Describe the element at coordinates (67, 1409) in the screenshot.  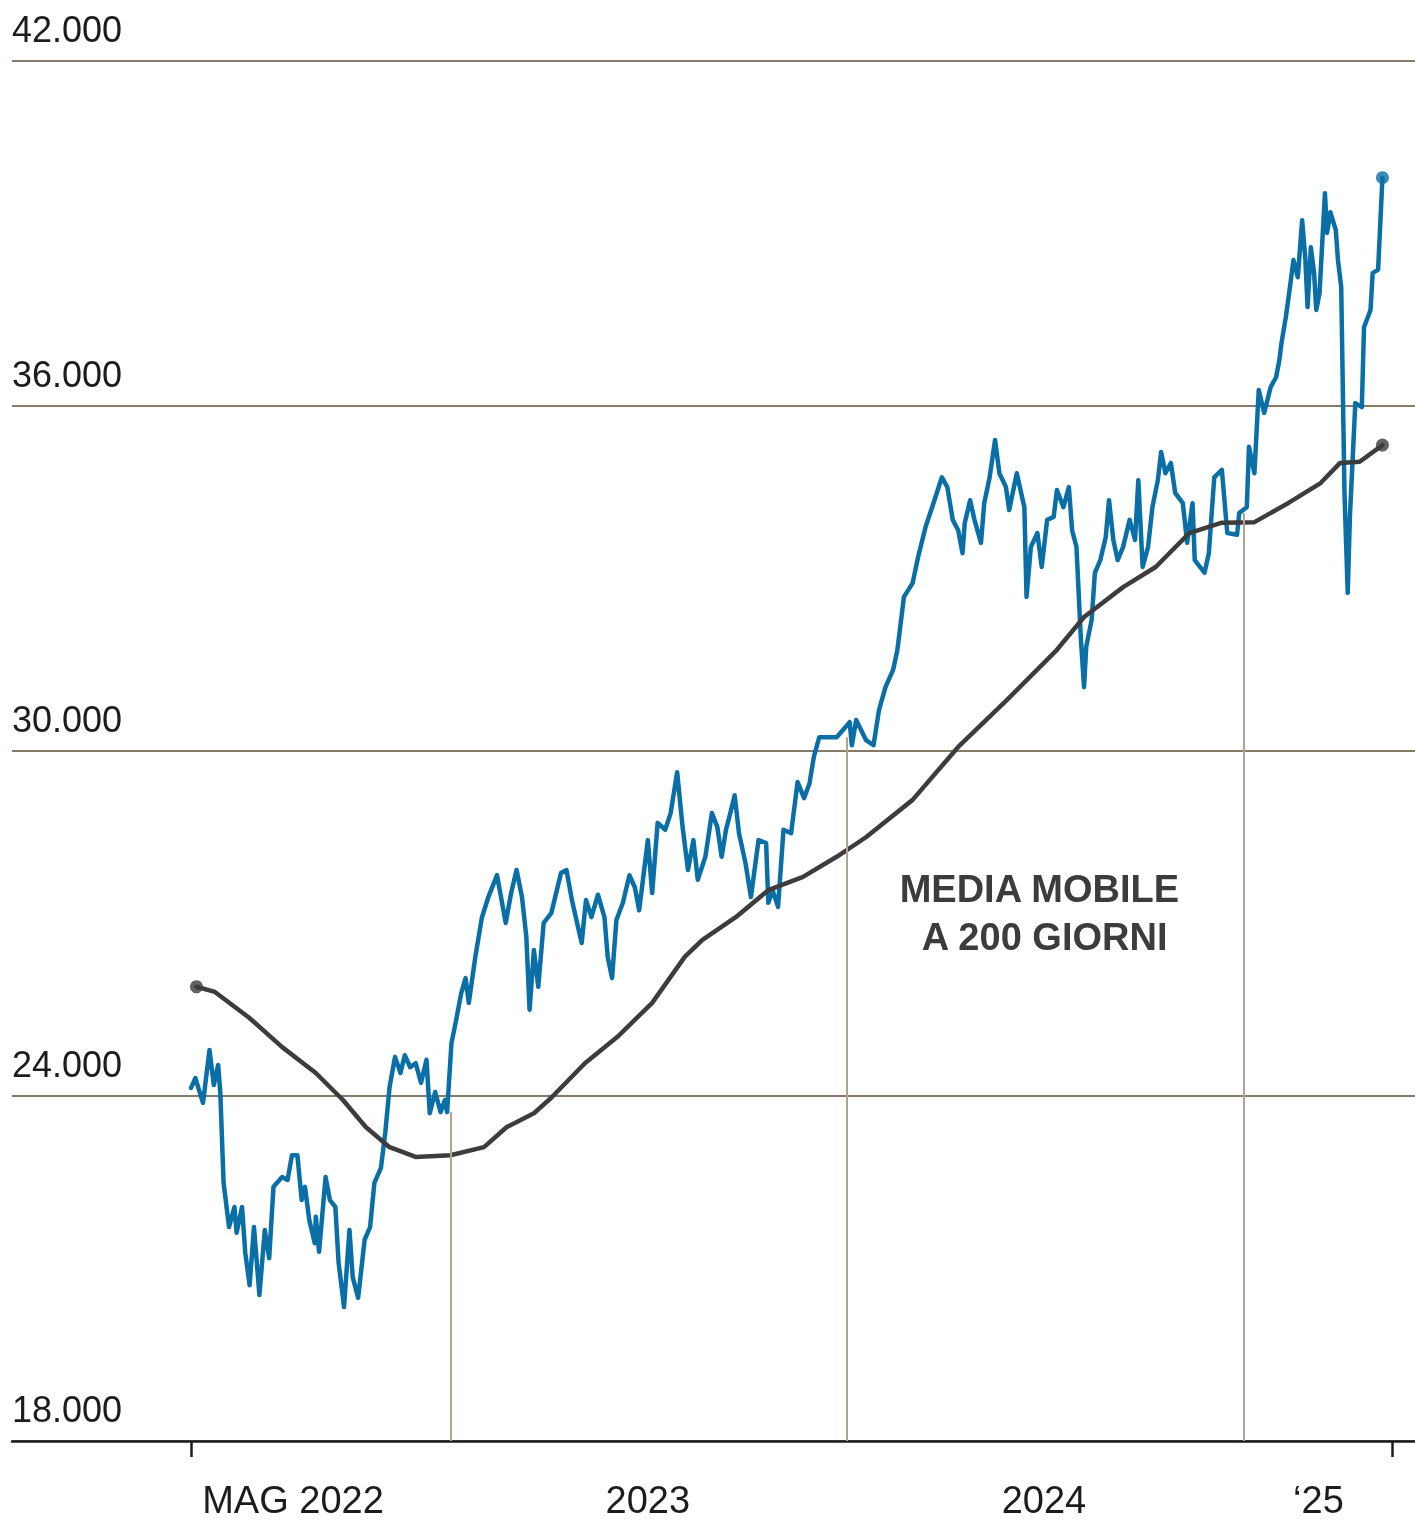
I see `y-tick-label: 18.000` at that location.